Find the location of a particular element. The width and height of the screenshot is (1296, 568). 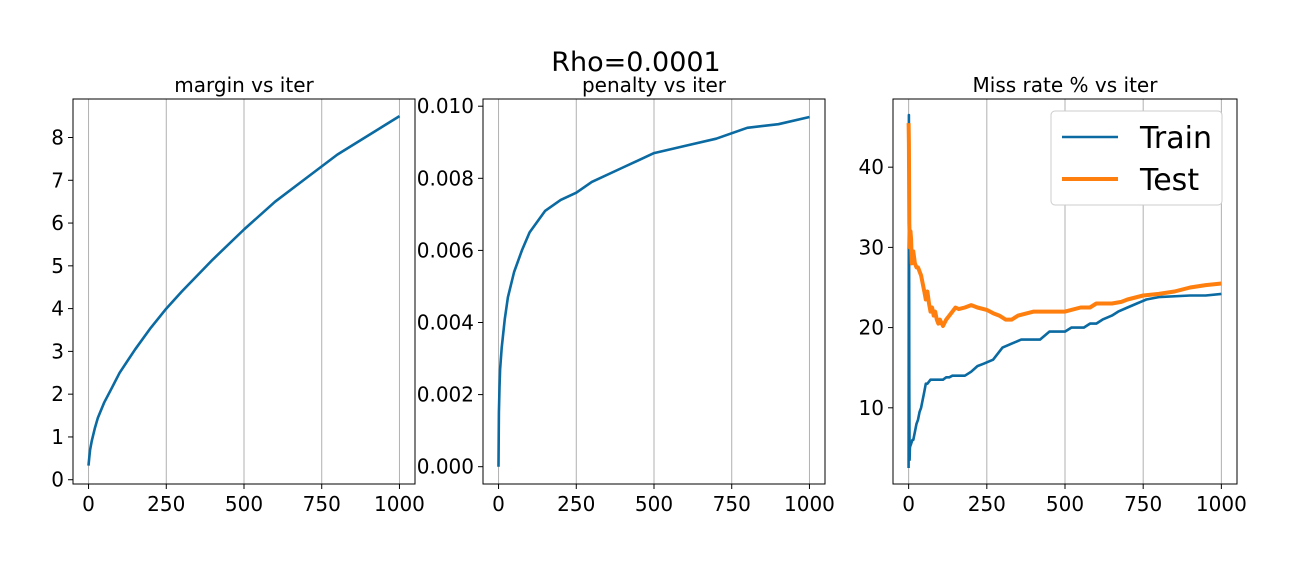

figure-suptitle: Rho=0.0001 is located at coordinates (636, 62).